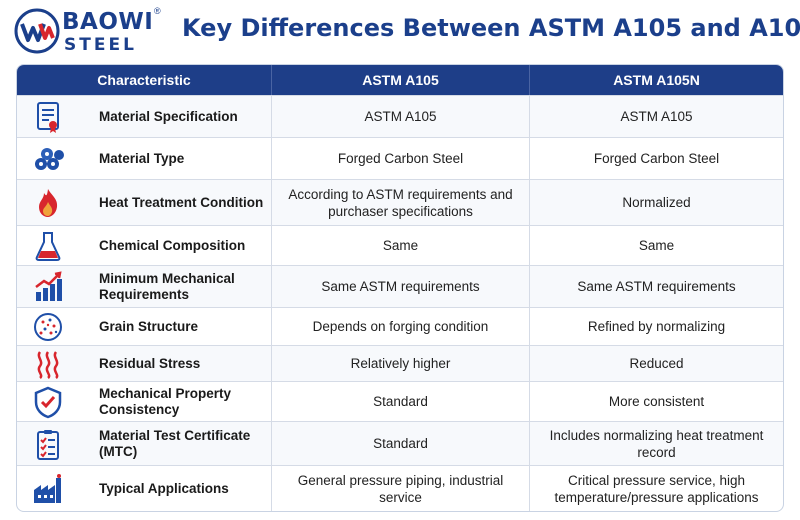 The height and width of the screenshot is (520, 800). Describe the element at coordinates (157, 11) in the screenshot. I see `registered-mark: ®` at that location.